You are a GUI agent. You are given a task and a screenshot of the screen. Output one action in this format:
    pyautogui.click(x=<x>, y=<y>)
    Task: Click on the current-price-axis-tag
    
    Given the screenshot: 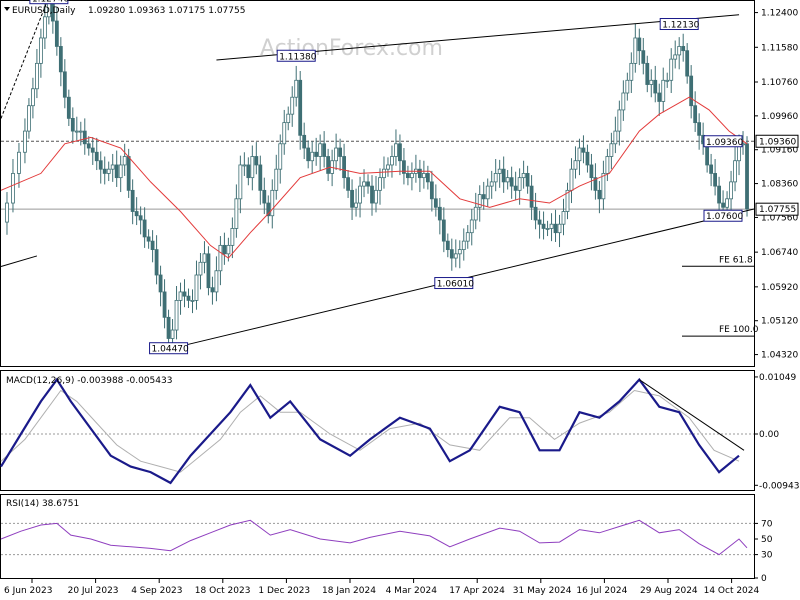 What is the action you would take?
    pyautogui.click(x=777, y=209)
    